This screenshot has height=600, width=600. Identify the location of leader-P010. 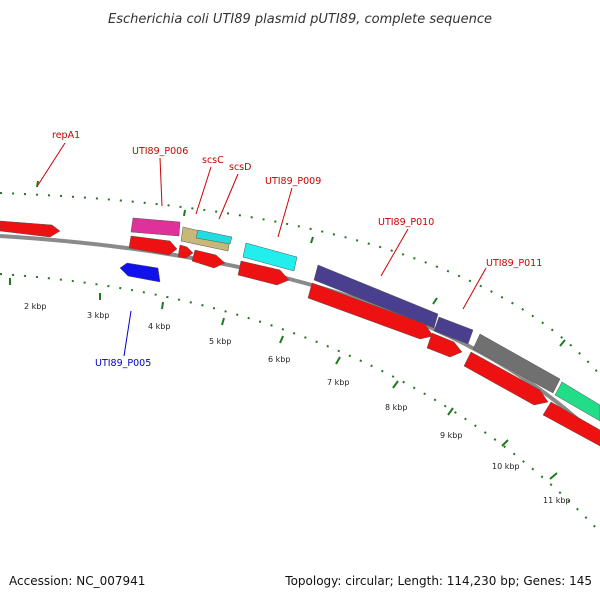
(394, 252).